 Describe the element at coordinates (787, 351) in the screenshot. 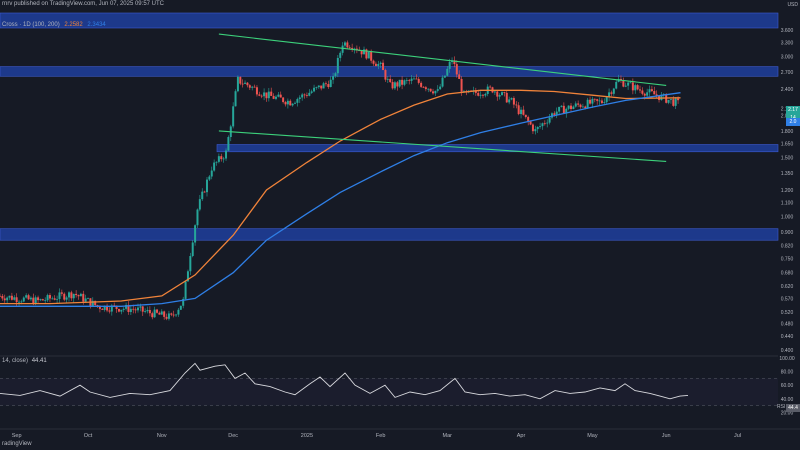

I see `price-tick-label: 0.400` at that location.